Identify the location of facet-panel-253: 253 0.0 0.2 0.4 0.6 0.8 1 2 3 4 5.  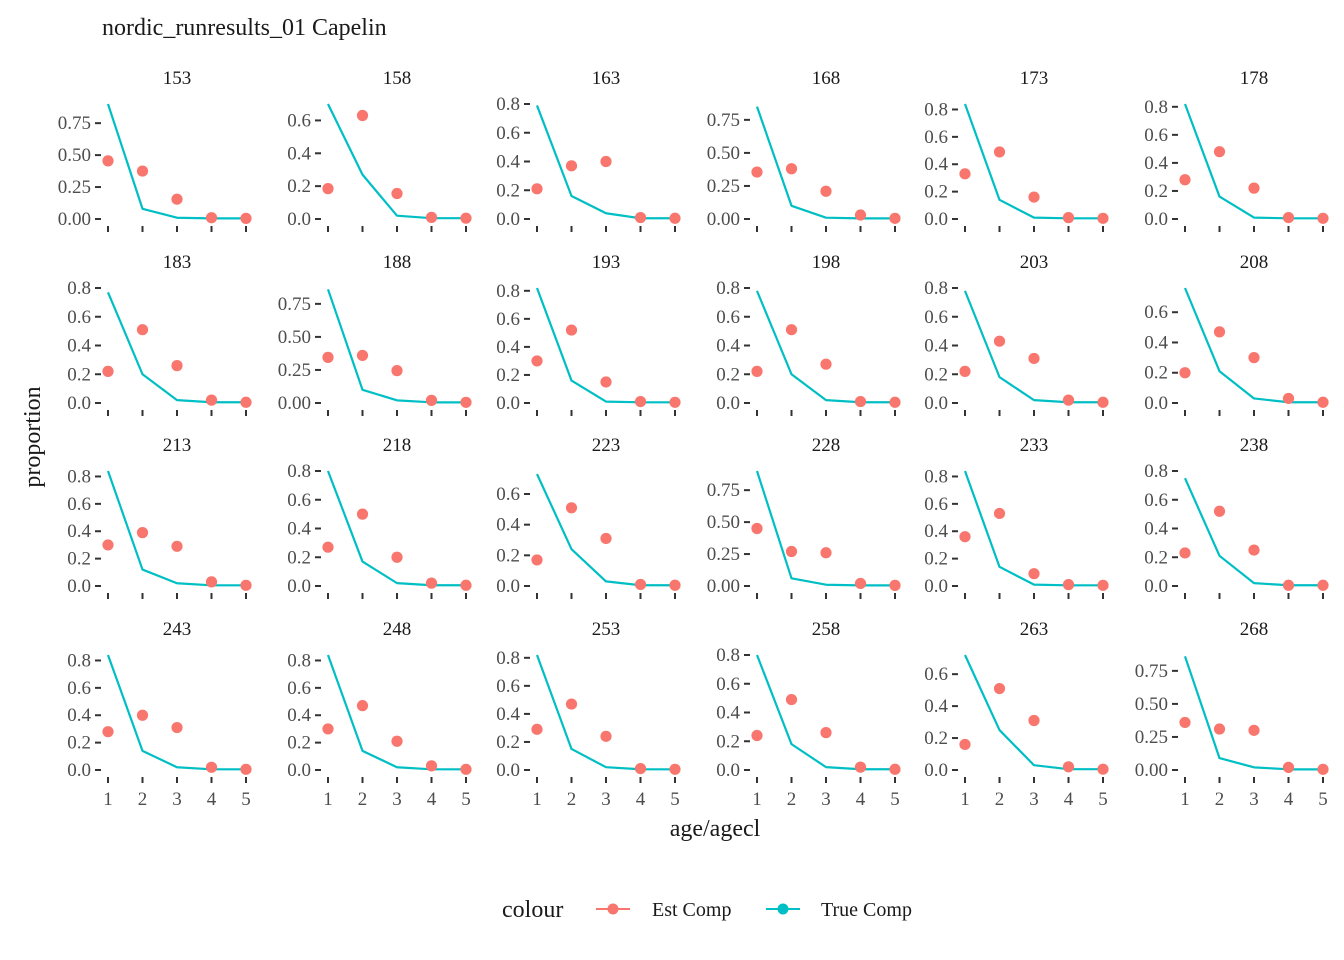
(588, 714).